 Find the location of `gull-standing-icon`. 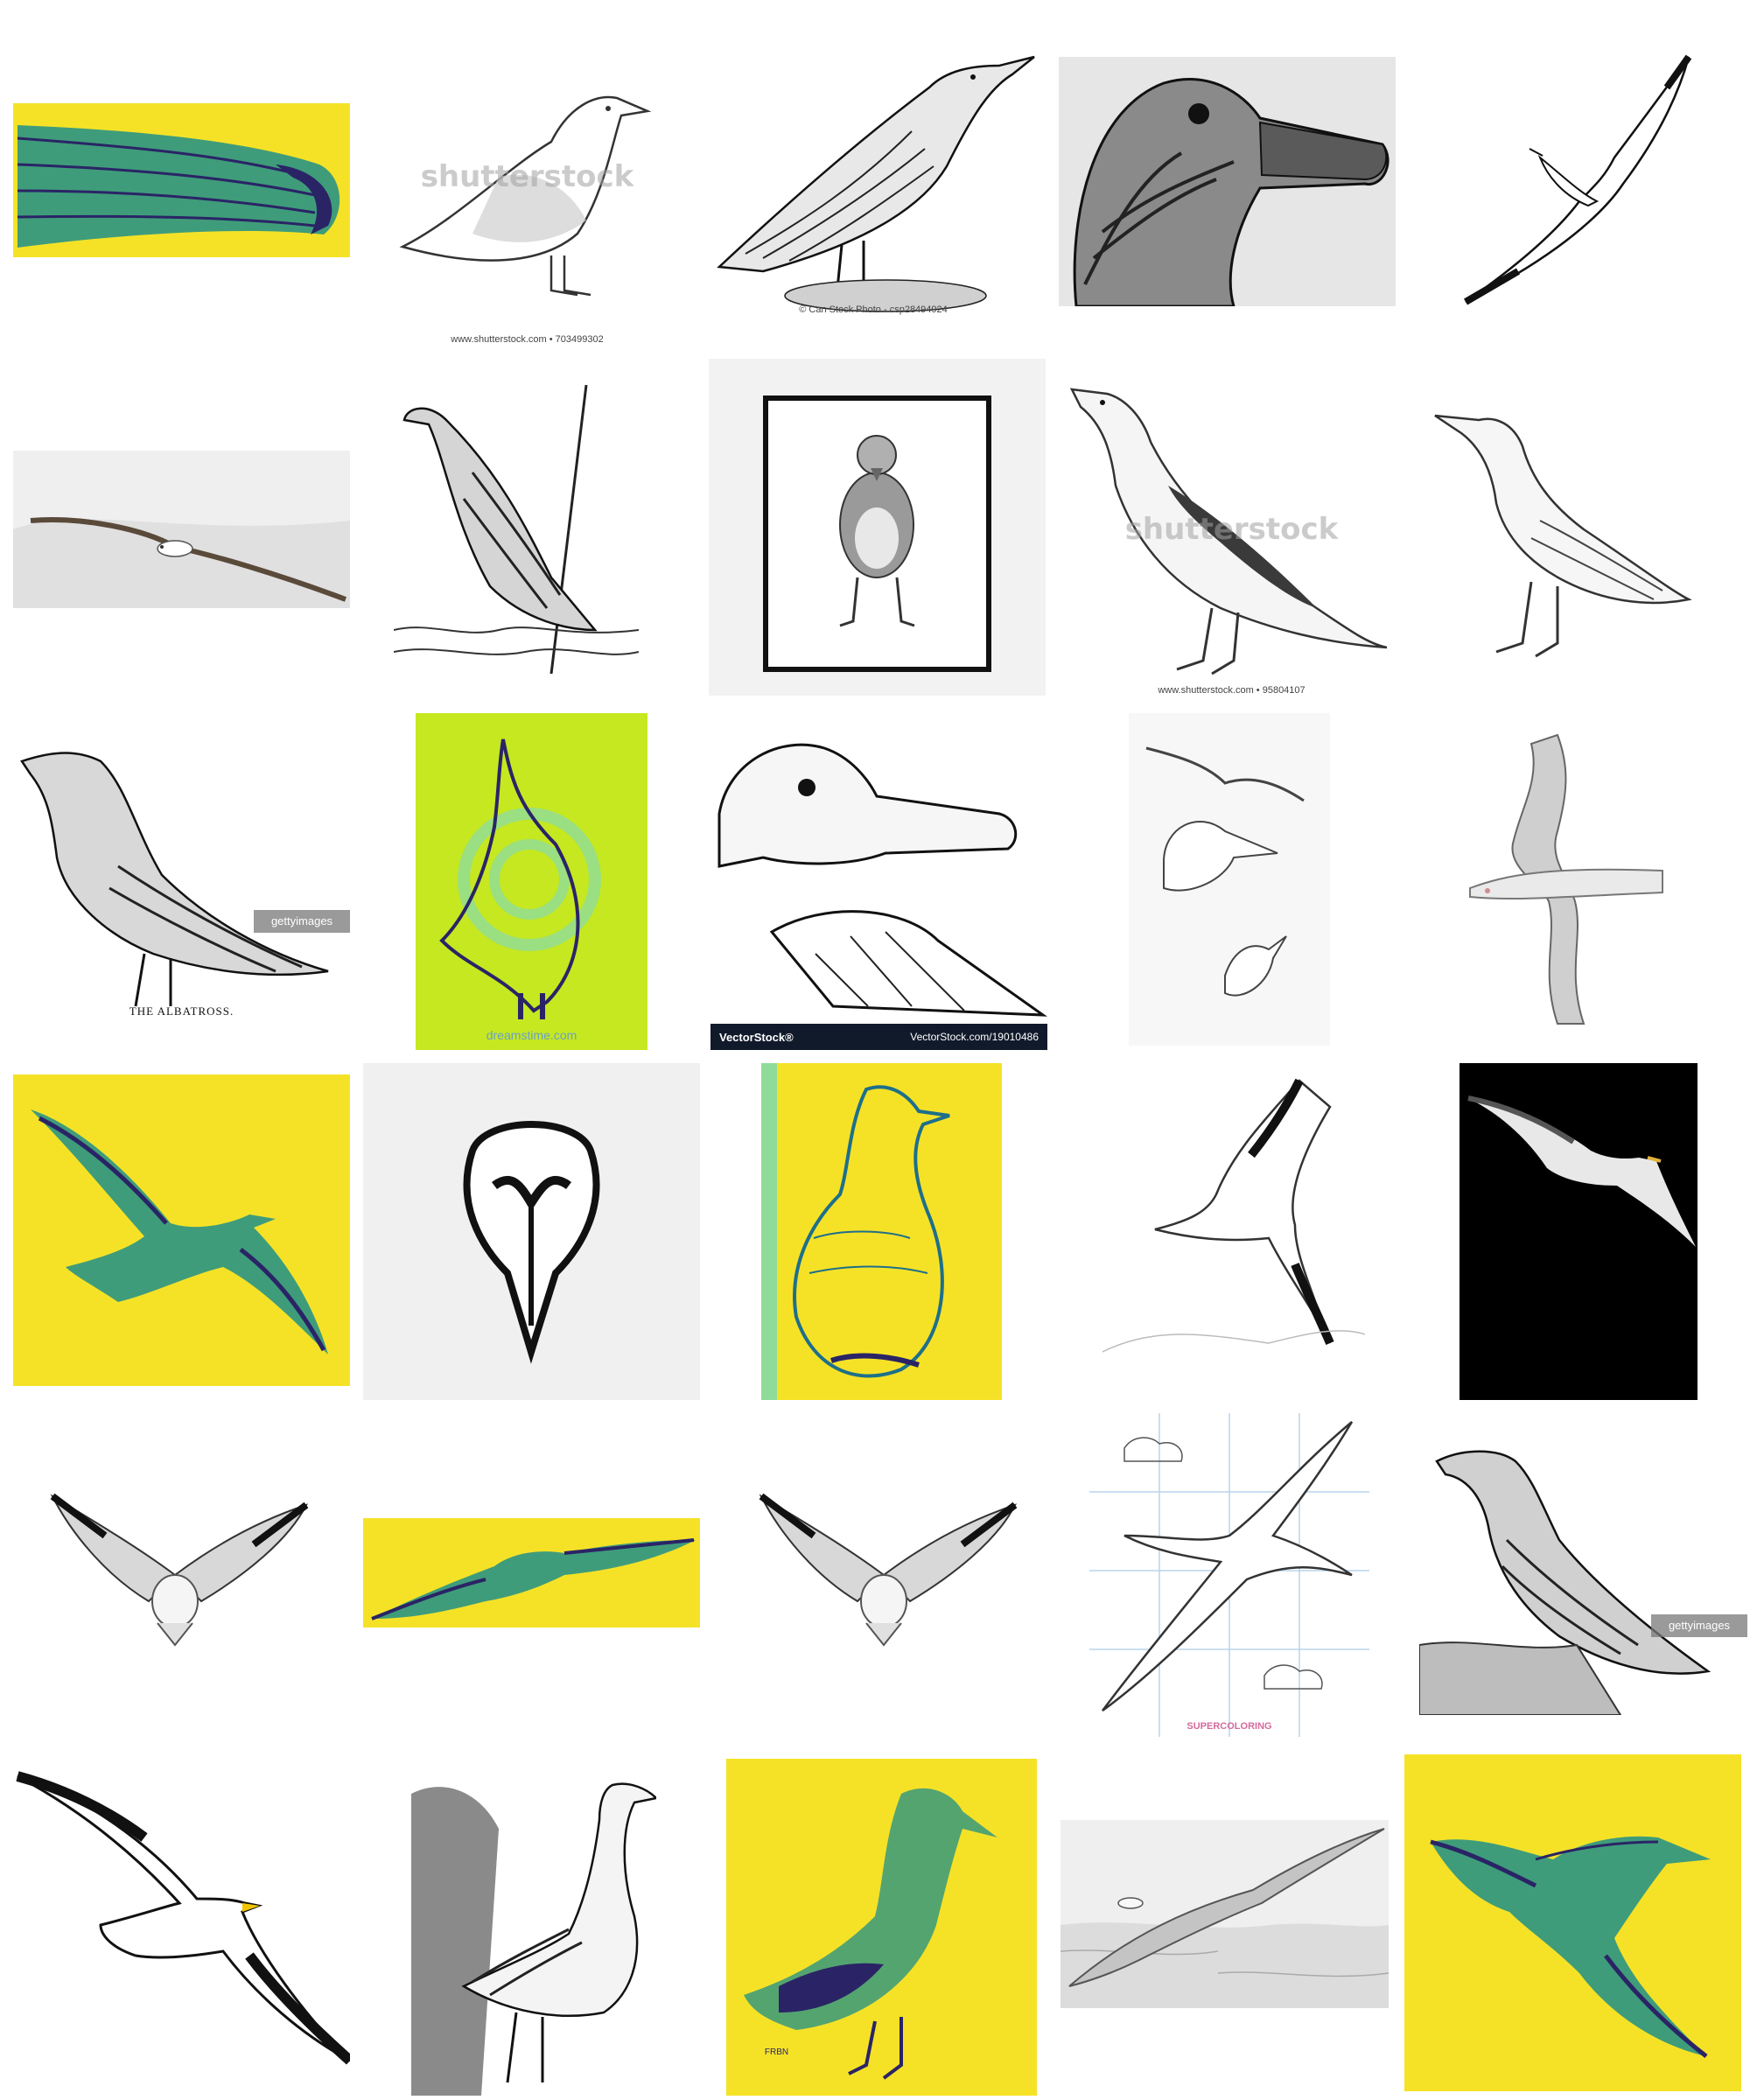

gull-standing-icon is located at coordinates (525, 196).